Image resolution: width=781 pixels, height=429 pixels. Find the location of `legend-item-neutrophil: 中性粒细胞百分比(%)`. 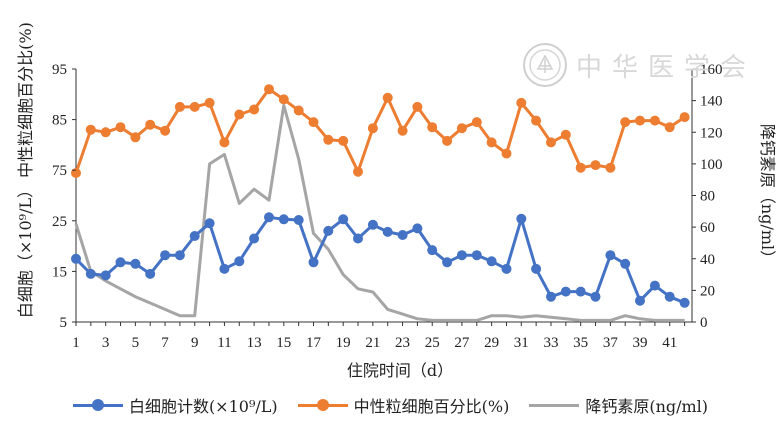

legend-item-neutrophil: 中性粒细胞百分比(%) is located at coordinates (403, 405).